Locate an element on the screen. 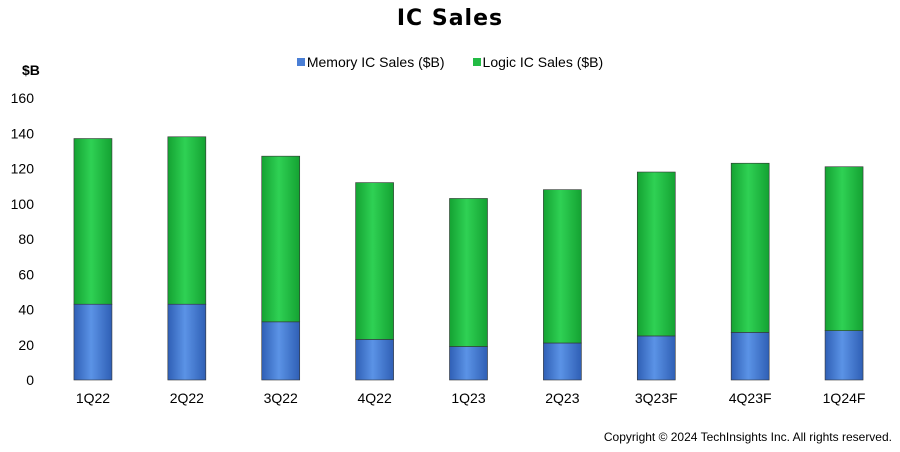 The image size is (900, 452). legend-label-logic: Logic IC Sales ($B) is located at coordinates (543, 62).